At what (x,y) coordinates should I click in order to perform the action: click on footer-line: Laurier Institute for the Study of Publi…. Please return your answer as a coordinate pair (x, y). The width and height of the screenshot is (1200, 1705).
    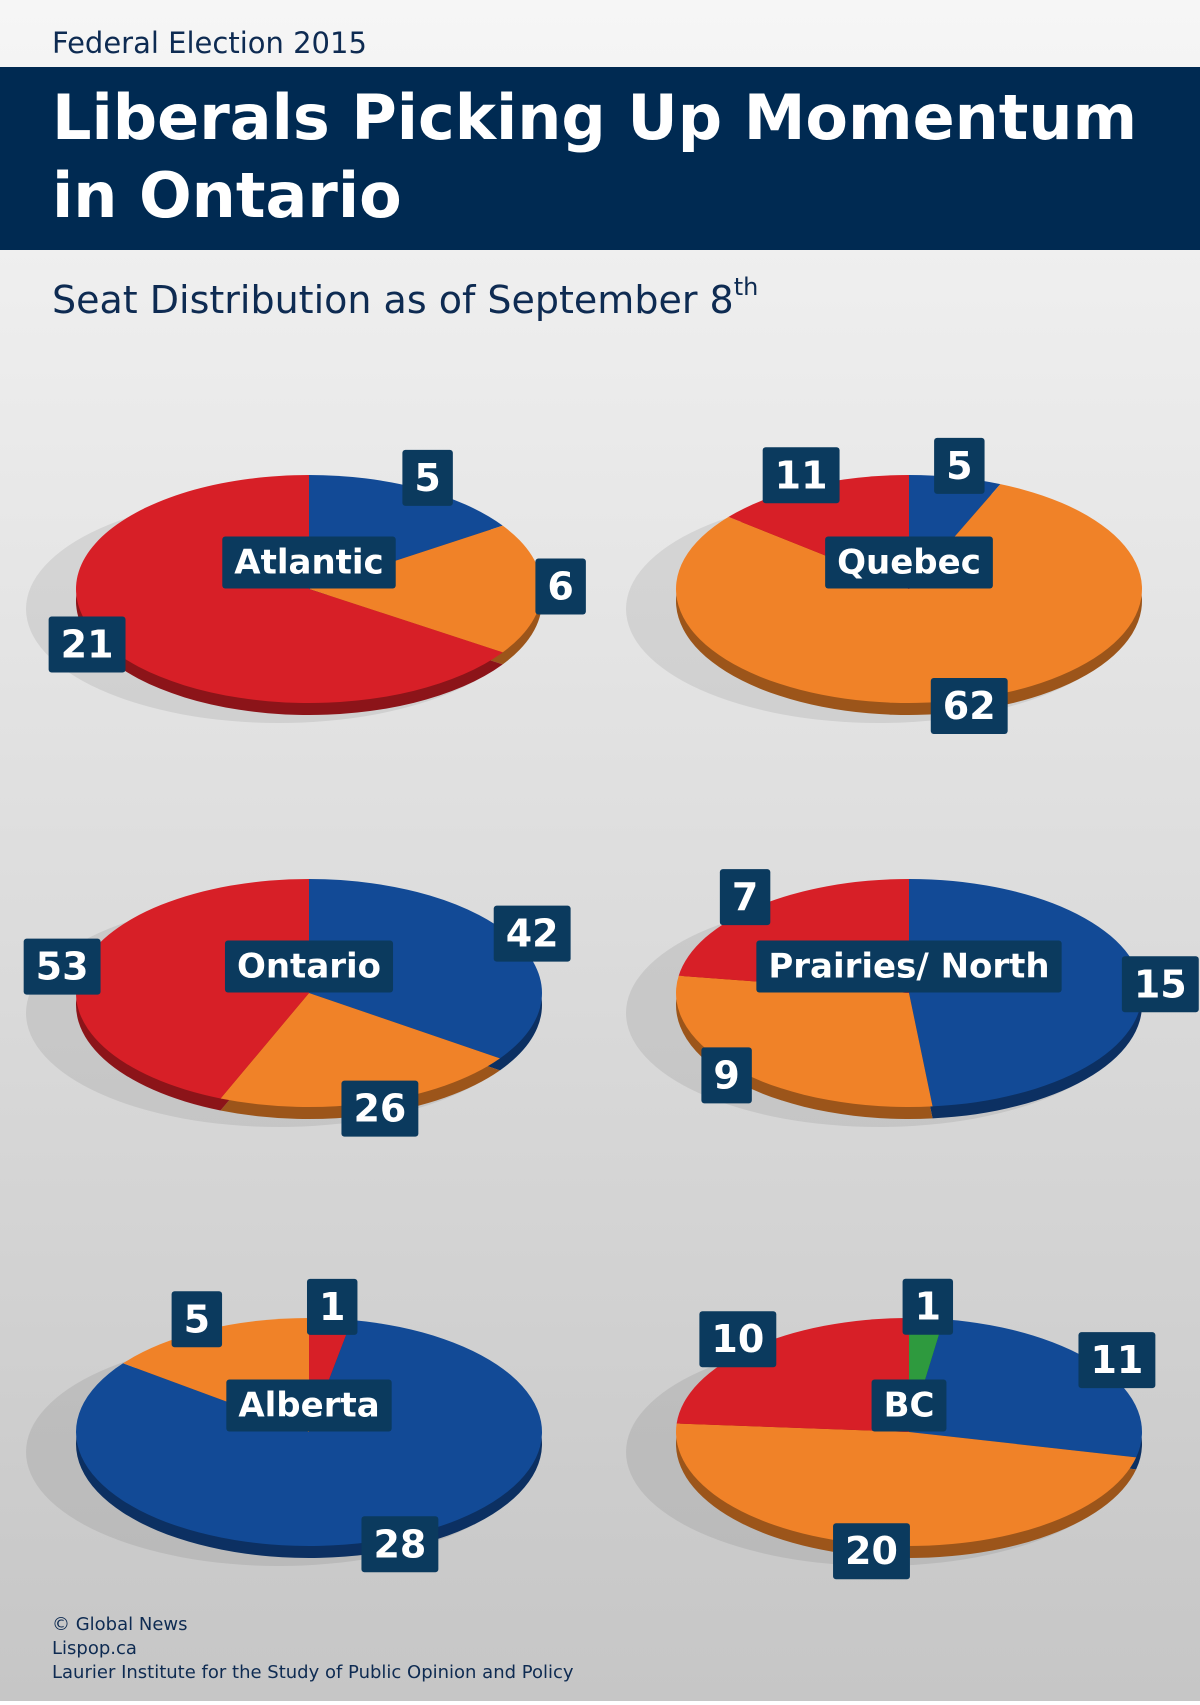
    Looking at the image, I should click on (313, 1672).